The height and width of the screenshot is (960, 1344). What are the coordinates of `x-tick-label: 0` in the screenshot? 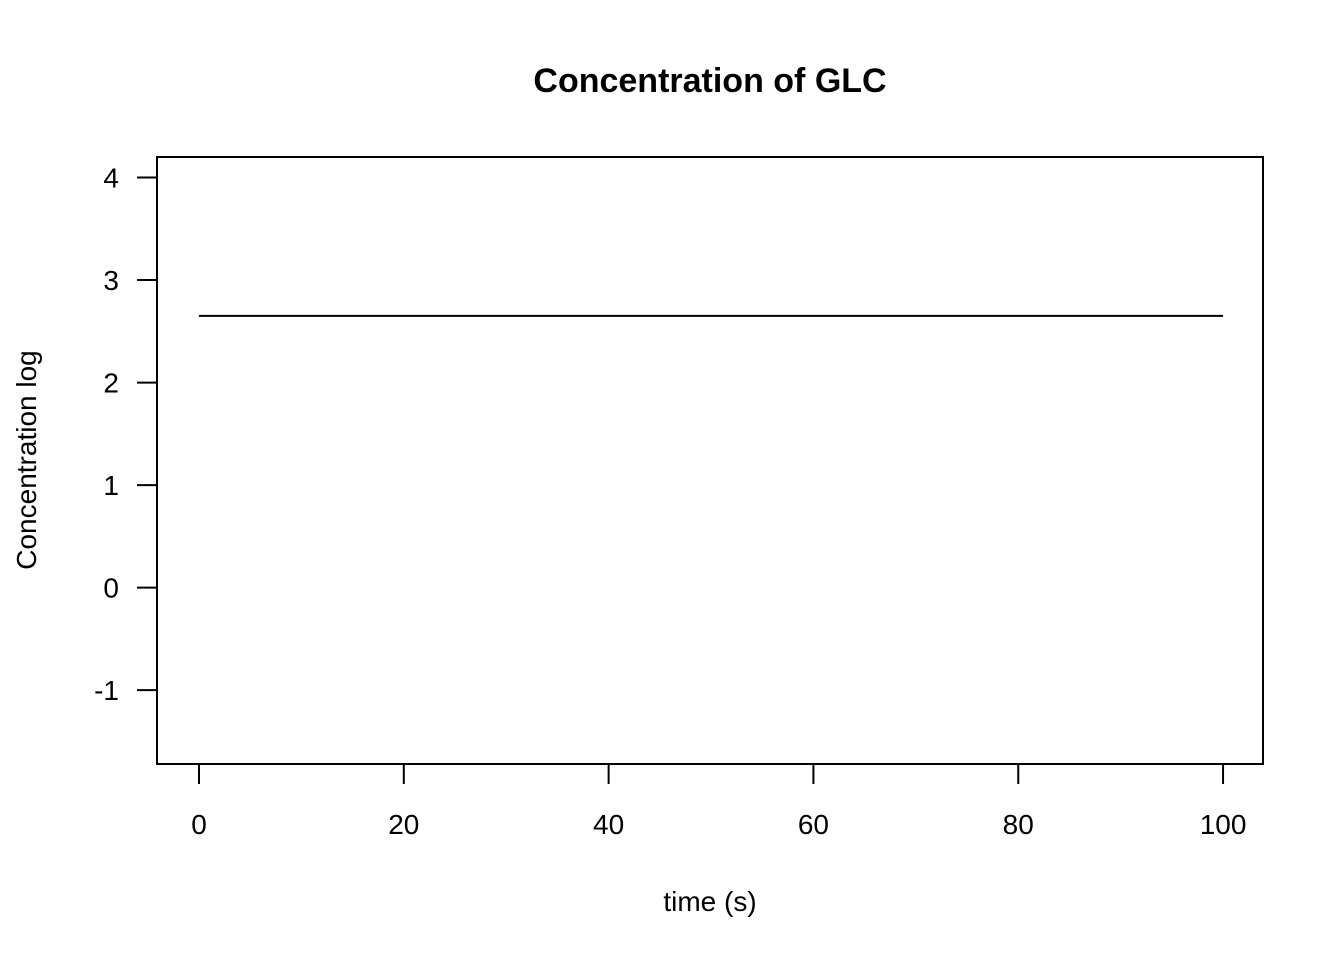 It's located at (199, 824).